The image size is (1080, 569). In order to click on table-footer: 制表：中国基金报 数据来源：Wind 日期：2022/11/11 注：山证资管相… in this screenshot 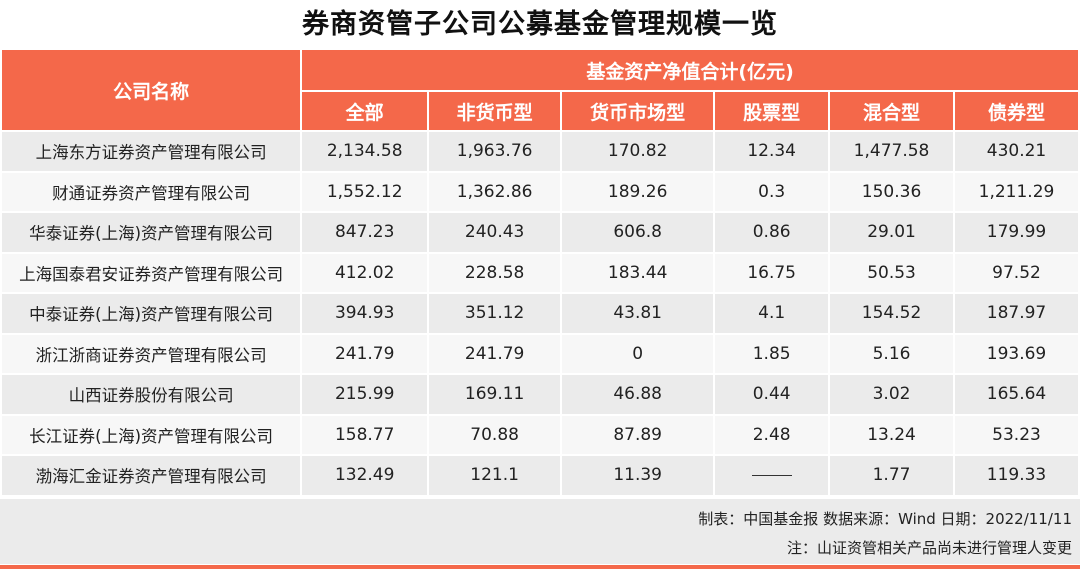, I will do `click(540, 531)`.